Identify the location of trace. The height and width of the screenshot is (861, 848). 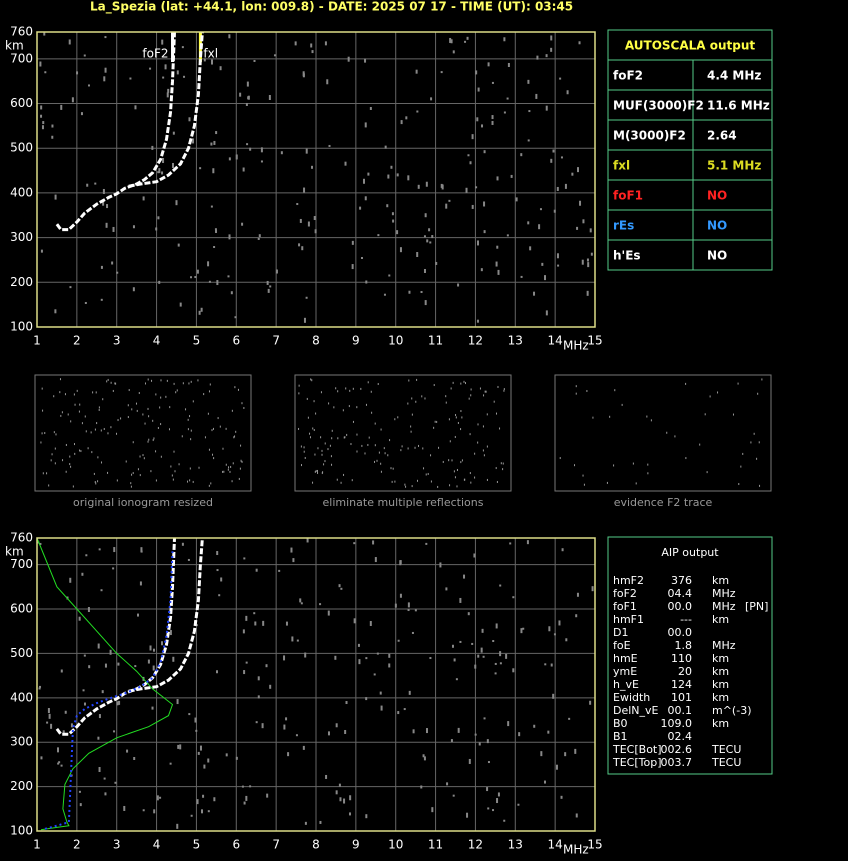
(166, 109).